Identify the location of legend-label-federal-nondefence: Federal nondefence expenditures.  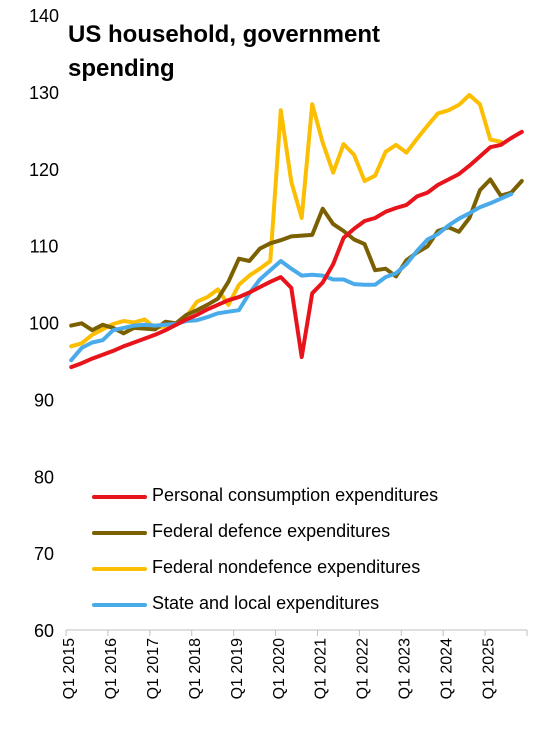
(286, 567).